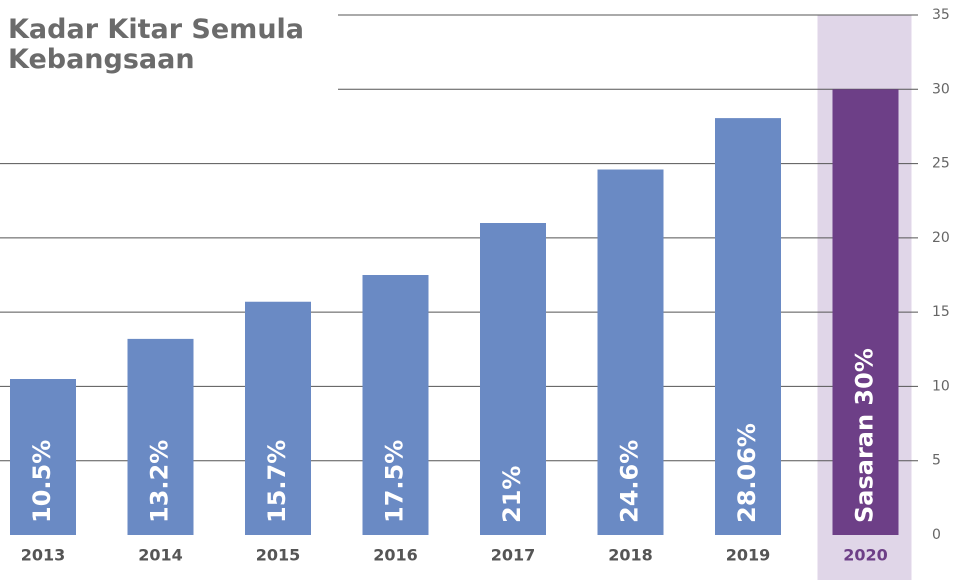  Describe the element at coordinates (43, 555) in the screenshot. I see `x-tick-label: 2013` at that location.